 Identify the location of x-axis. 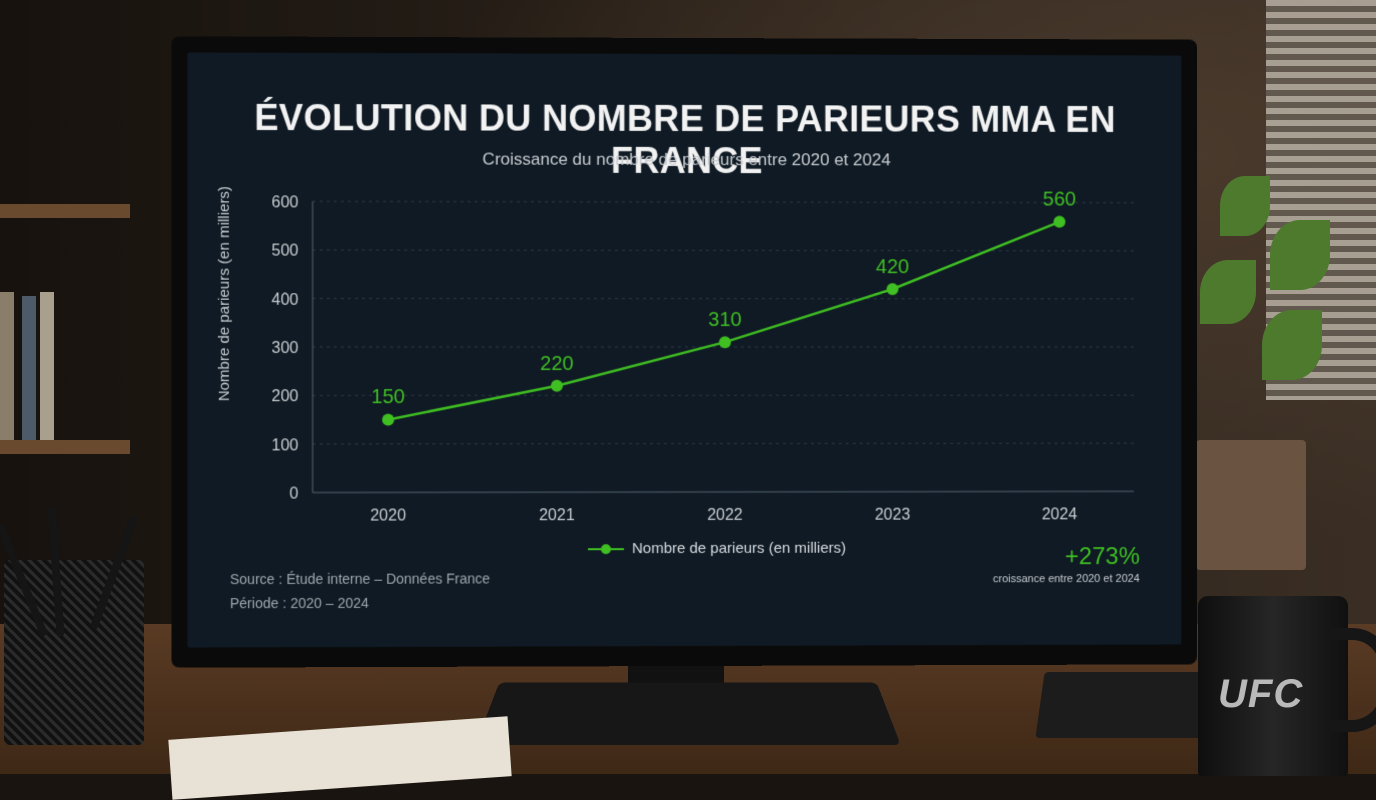
(723, 491).